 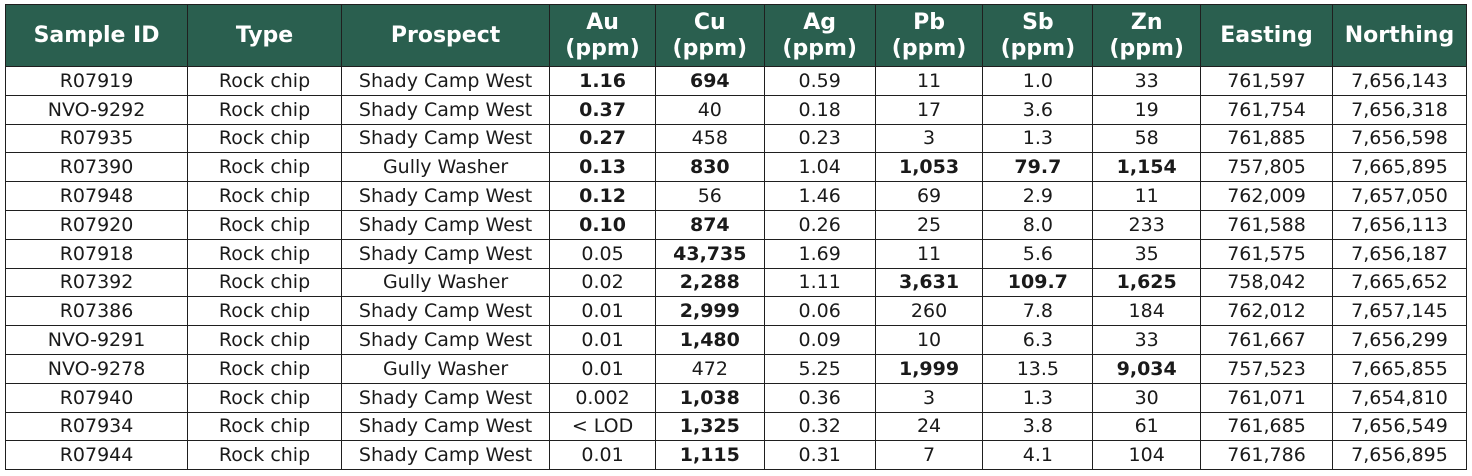 I want to click on table-cell: 1,625, so click(x=1147, y=282).